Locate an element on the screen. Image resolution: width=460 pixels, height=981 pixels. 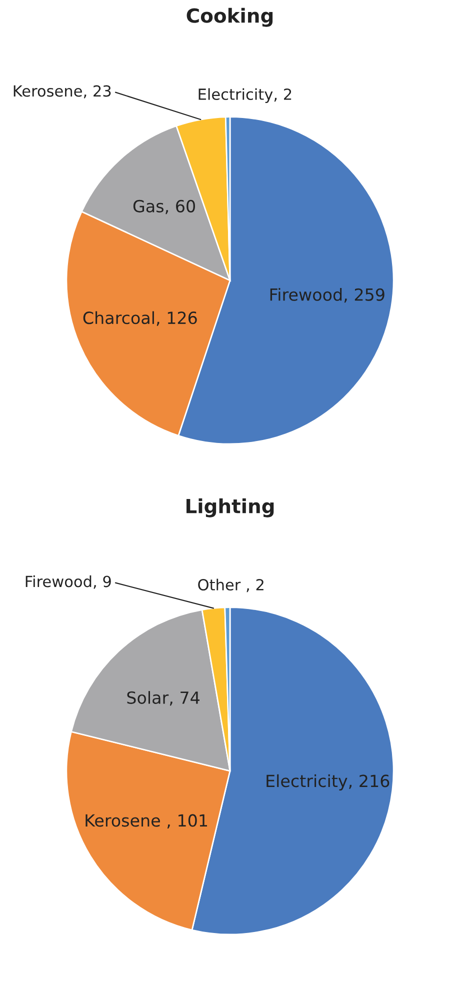
data-label: , 216 is located at coordinates (369, 781).